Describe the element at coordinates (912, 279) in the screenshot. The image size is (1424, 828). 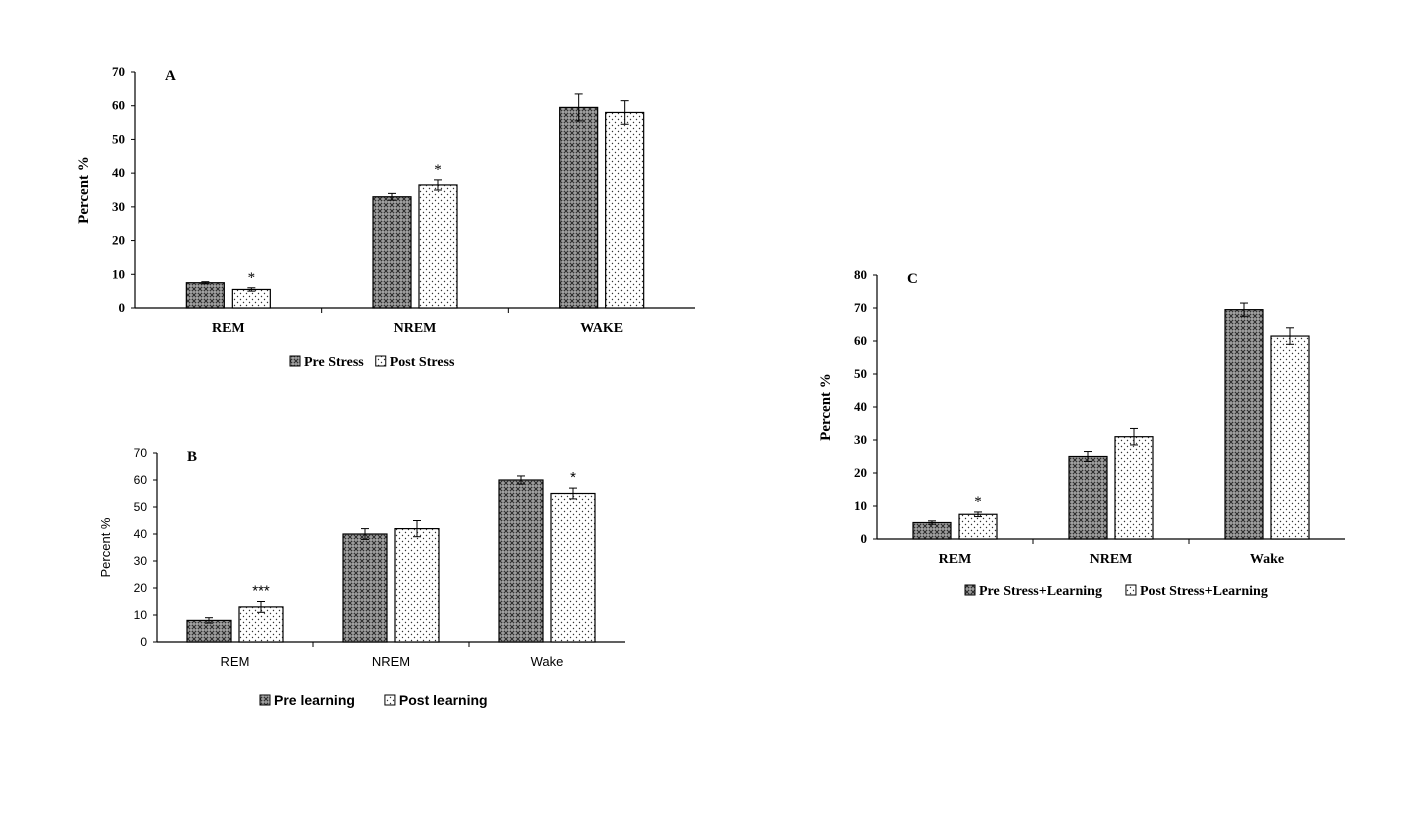
I see `panel-label: C` at that location.